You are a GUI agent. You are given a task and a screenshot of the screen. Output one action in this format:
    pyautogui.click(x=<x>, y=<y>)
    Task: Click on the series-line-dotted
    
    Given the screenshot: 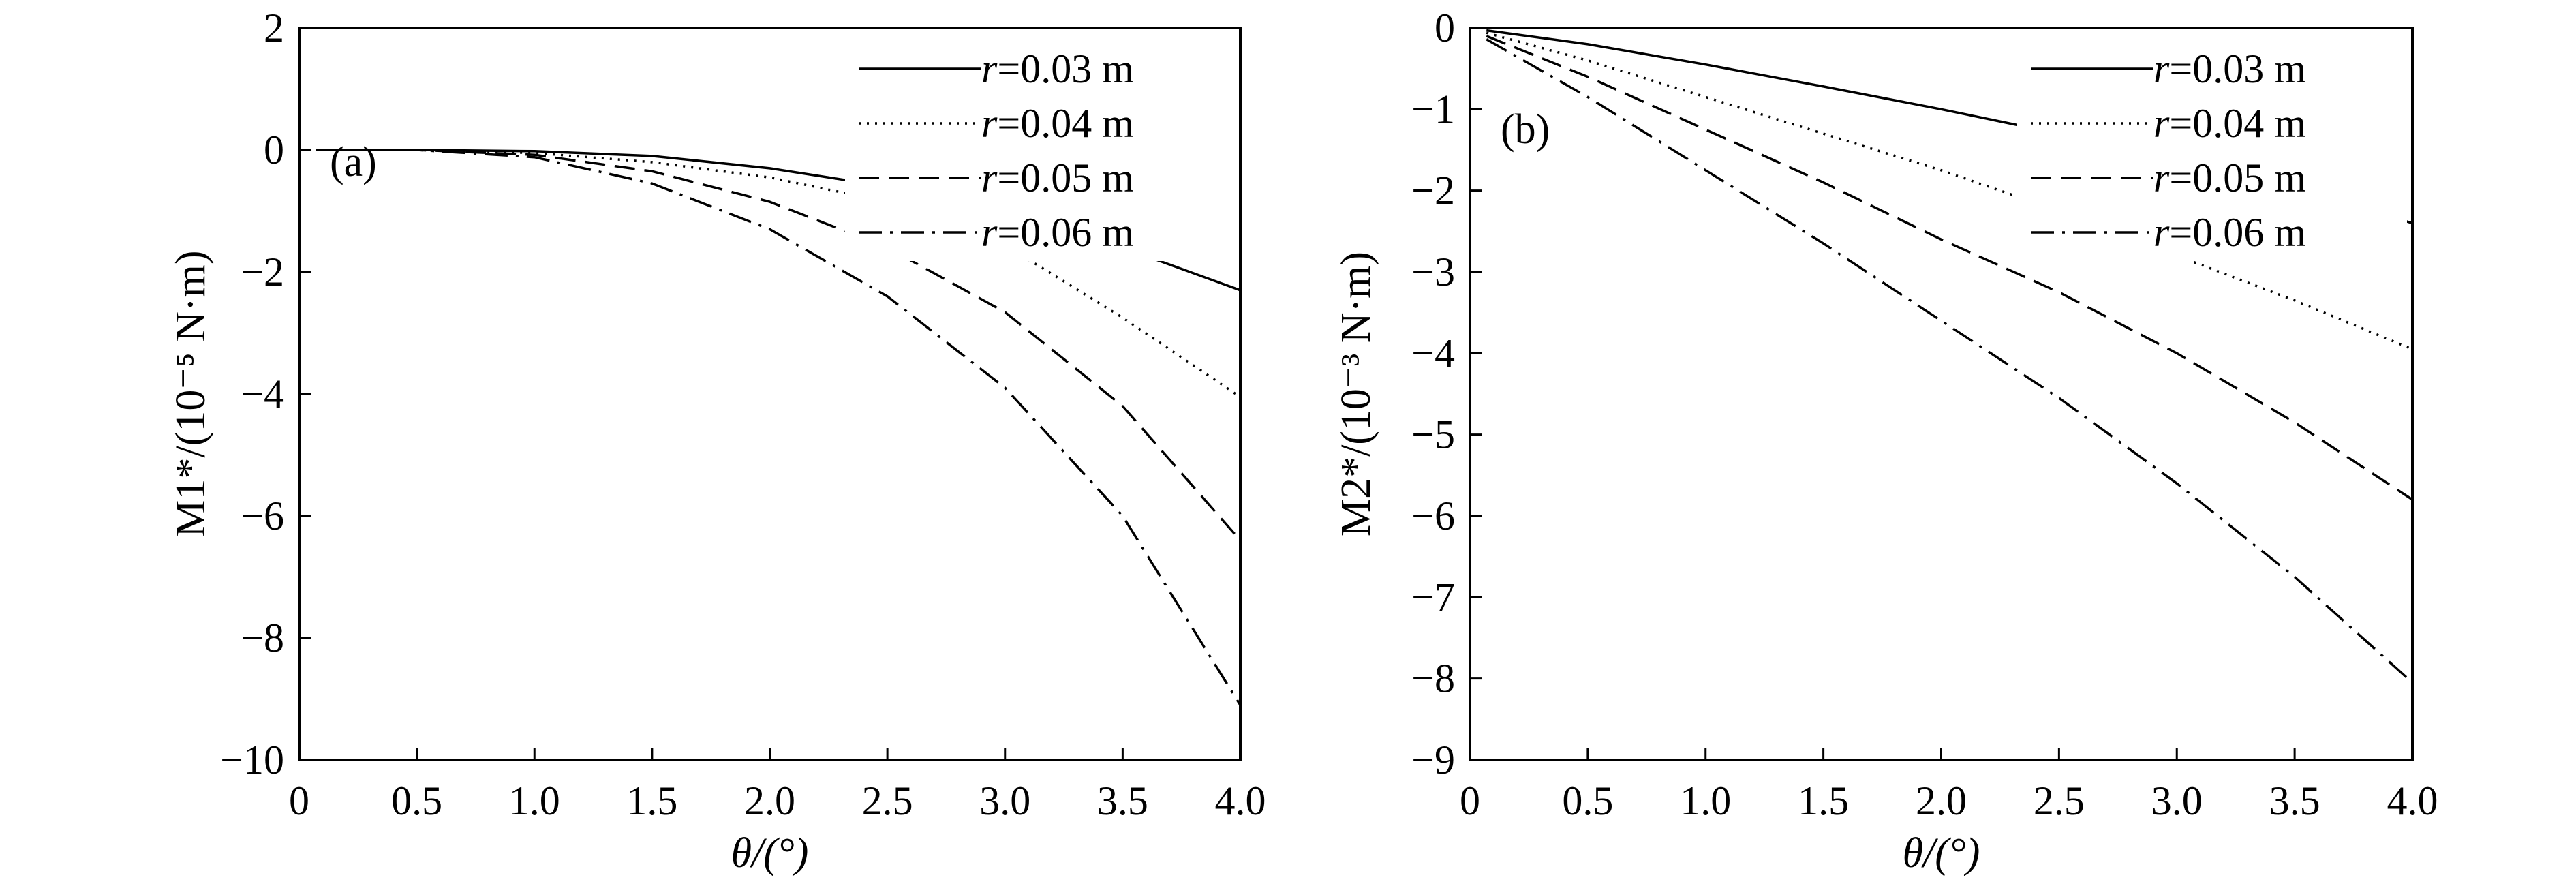 What is the action you would take?
    pyautogui.click(x=1949, y=191)
    